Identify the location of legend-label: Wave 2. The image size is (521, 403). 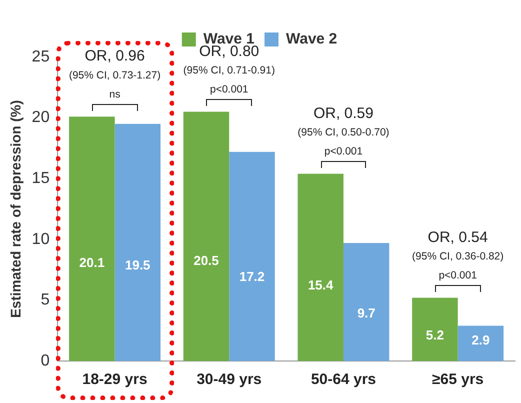
(312, 39).